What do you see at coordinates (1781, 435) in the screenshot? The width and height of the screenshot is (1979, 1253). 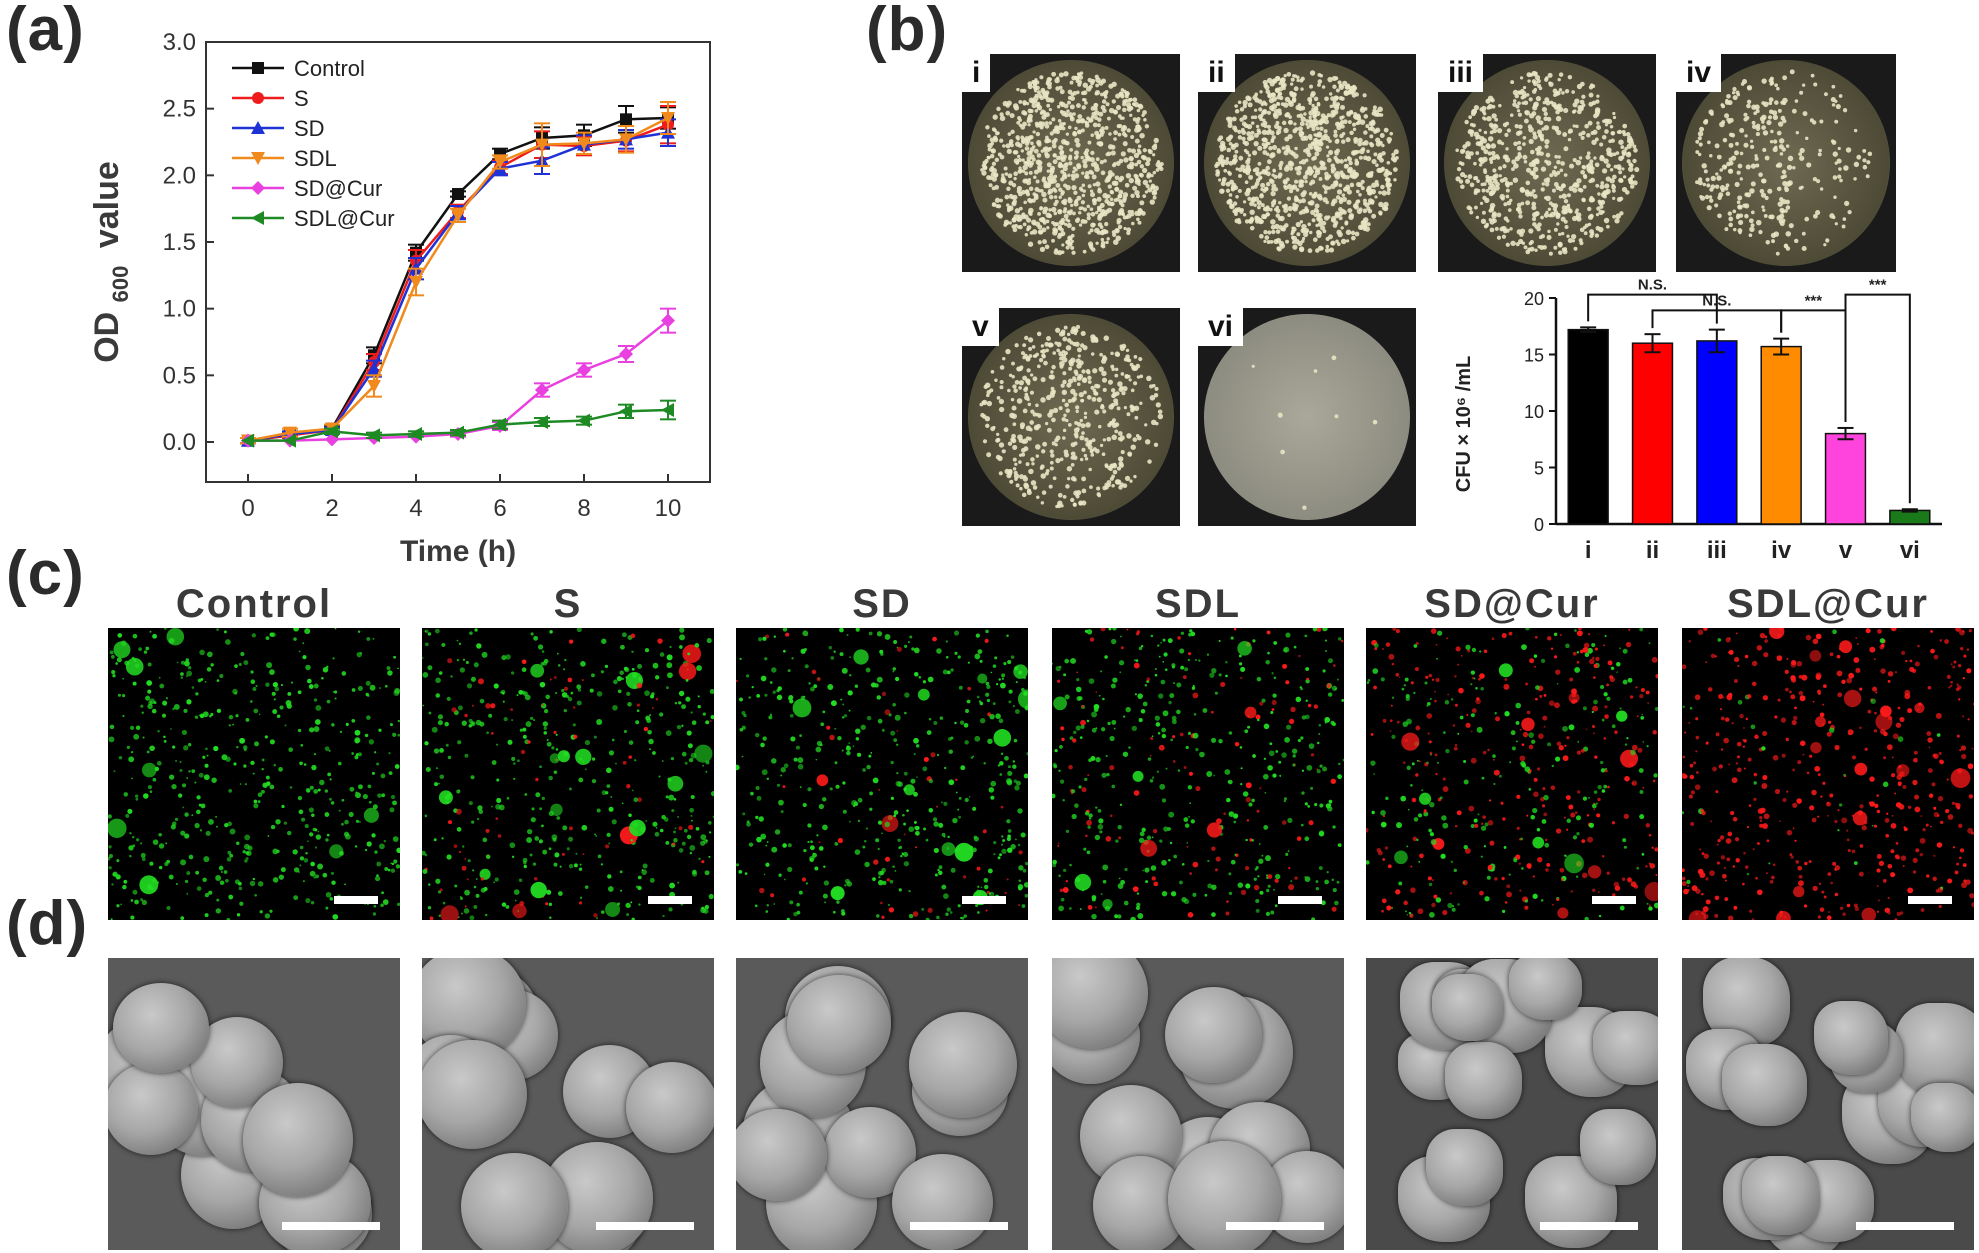 I see `bar-iv` at bounding box center [1781, 435].